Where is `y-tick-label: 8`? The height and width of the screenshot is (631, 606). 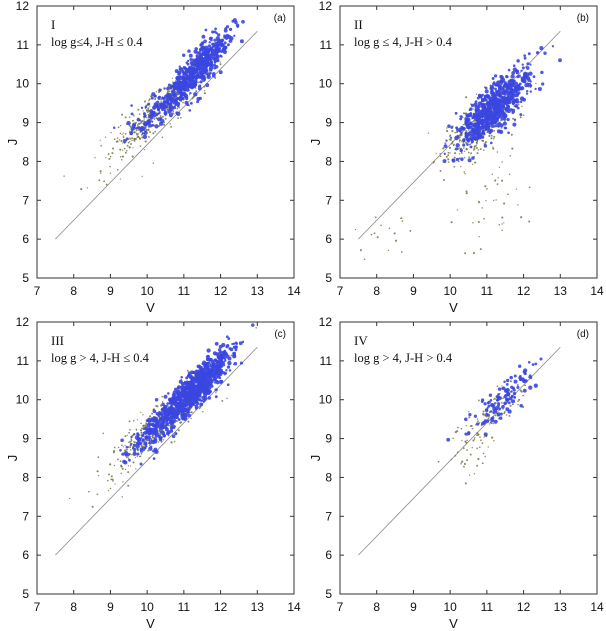
y-tick-label: 8 is located at coordinates (25, 161).